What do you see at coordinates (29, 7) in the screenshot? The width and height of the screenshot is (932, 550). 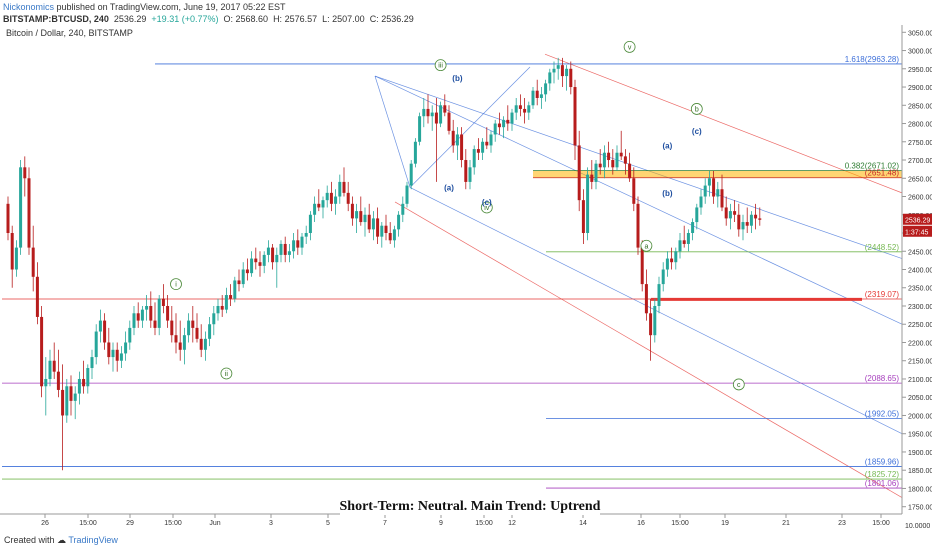 I see `author-link: Nickonomics` at bounding box center [29, 7].